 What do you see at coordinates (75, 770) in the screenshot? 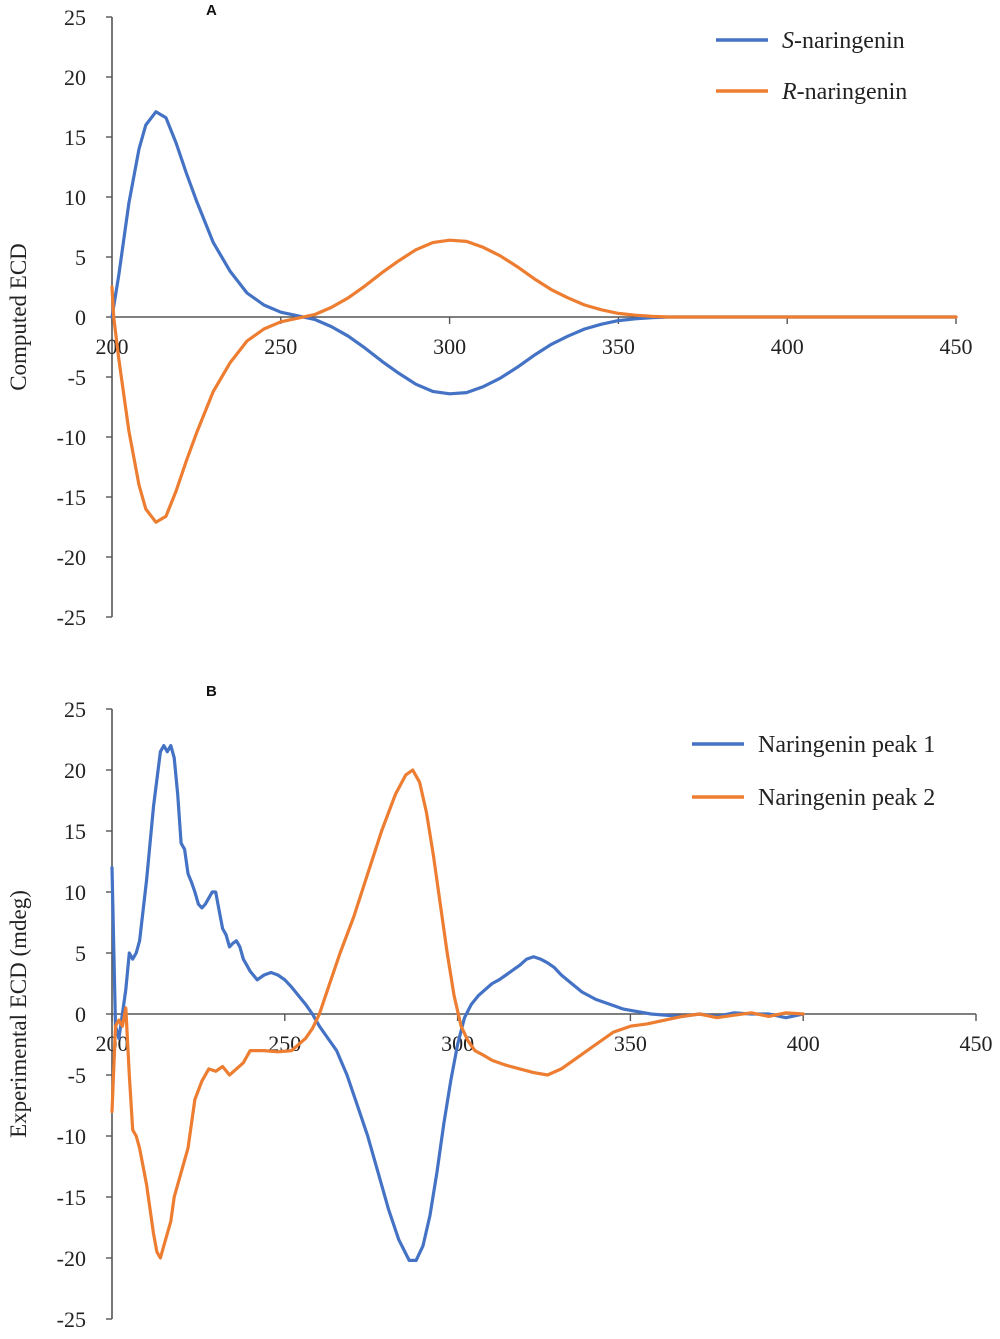
I see `panel-b-y-tick-label: 20` at bounding box center [75, 770].